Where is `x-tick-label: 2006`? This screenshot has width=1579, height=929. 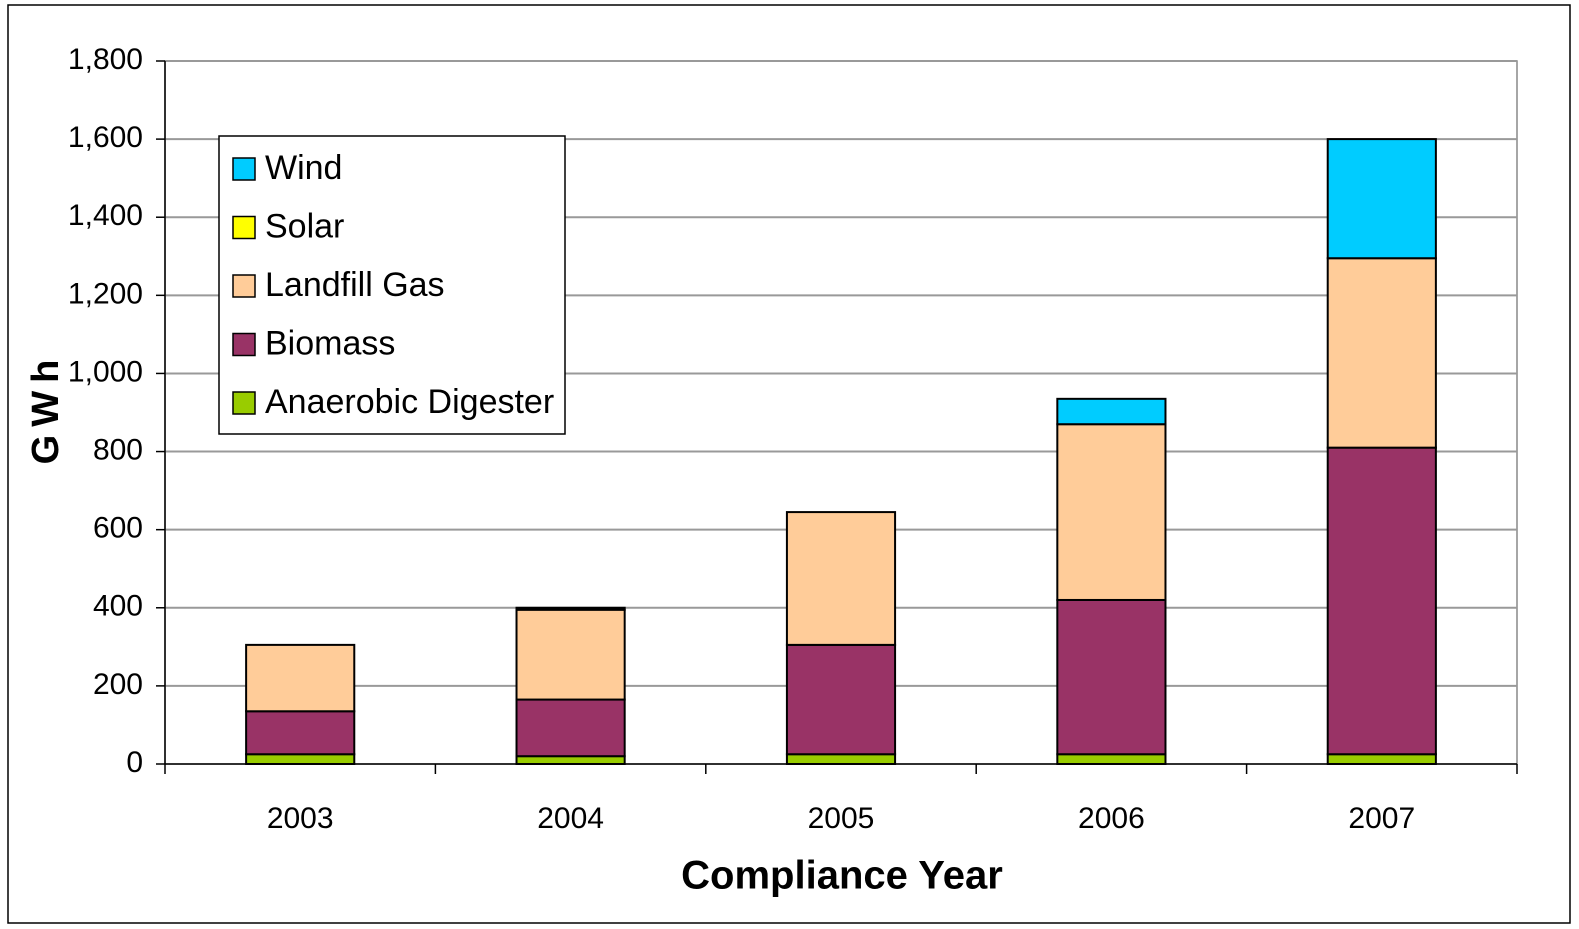 x-tick-label: 2006 is located at coordinates (1111, 818).